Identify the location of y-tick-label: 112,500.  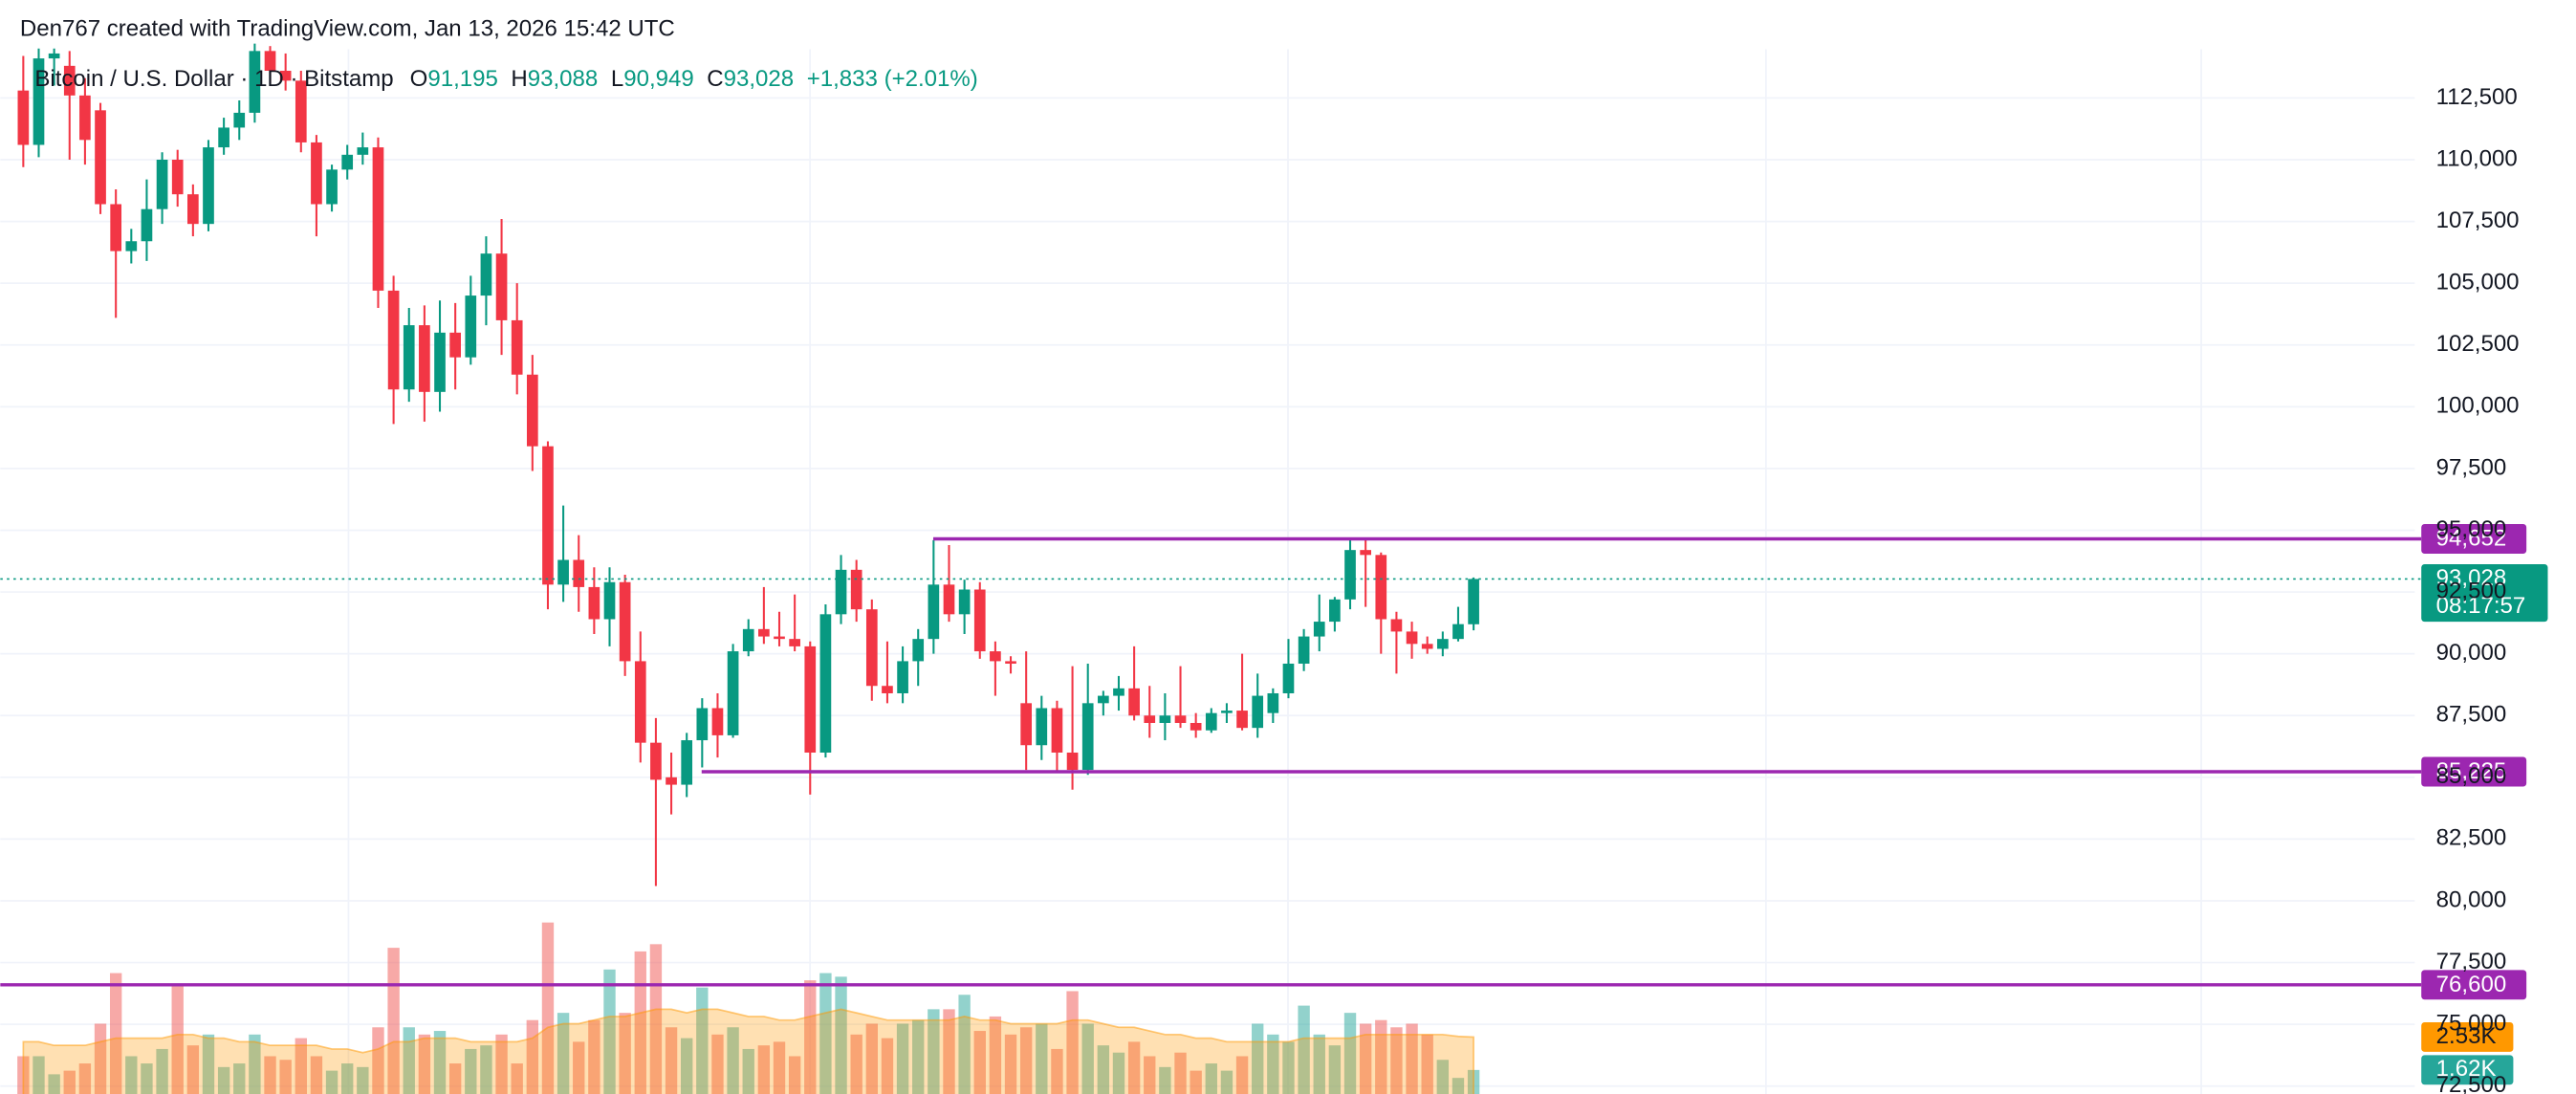
(2477, 97).